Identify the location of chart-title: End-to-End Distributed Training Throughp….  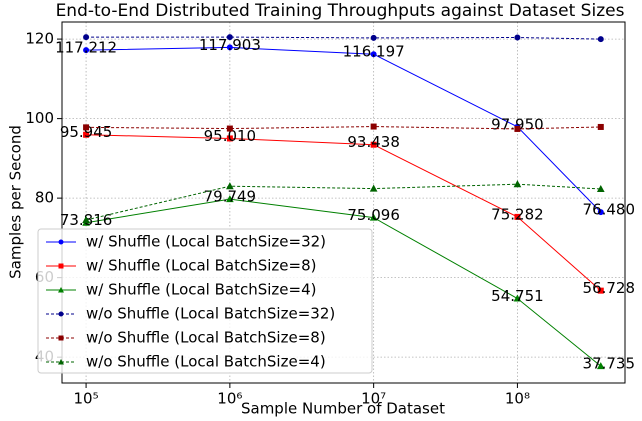
(340, 11).